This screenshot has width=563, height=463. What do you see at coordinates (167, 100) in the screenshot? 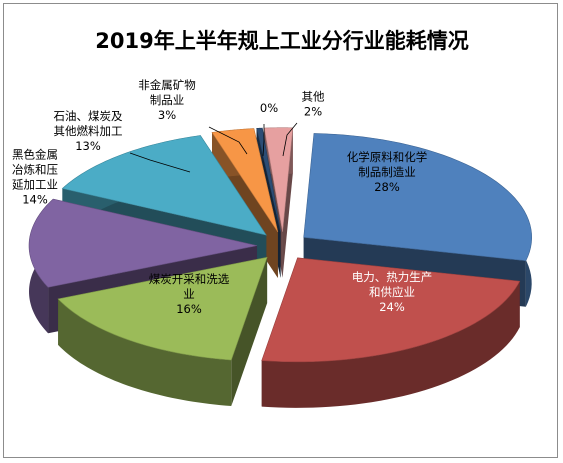
I see `slice-name-label: 制品业` at bounding box center [167, 100].